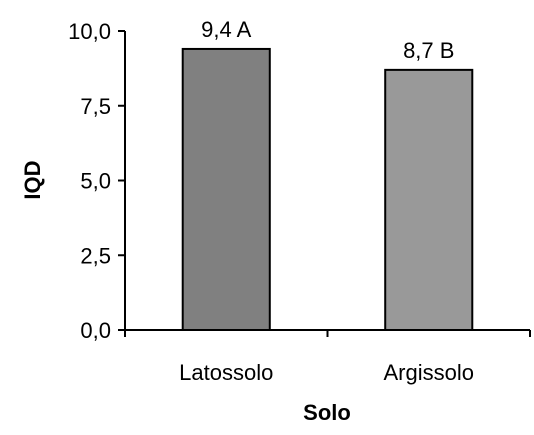  Describe the element at coordinates (429, 200) in the screenshot. I see `bar-argissolo` at that location.